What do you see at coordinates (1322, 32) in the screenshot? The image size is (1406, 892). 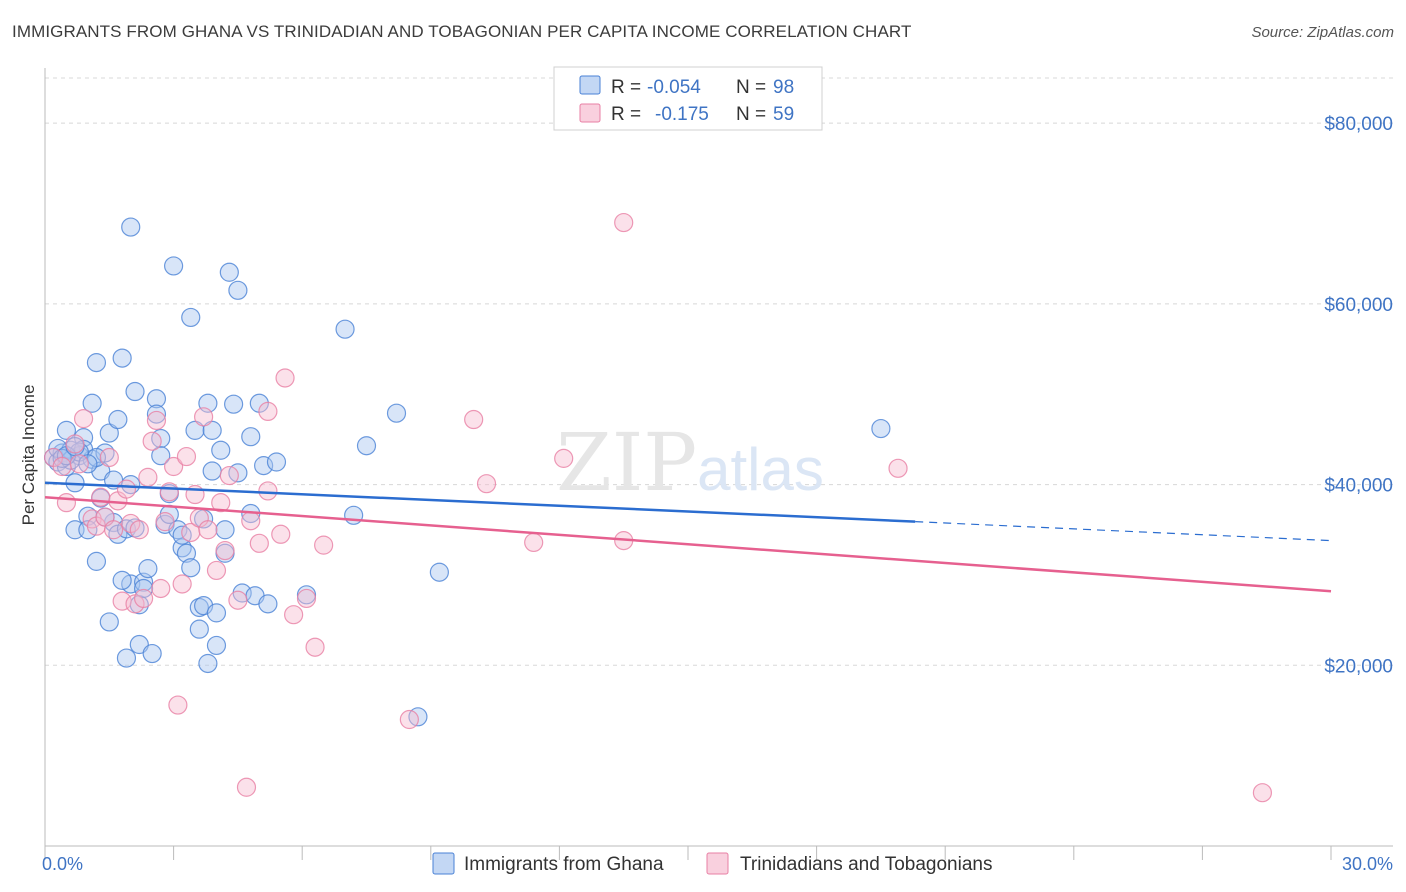 I see `chart-source: Source: ZipAtlas.com` at bounding box center [1322, 32].